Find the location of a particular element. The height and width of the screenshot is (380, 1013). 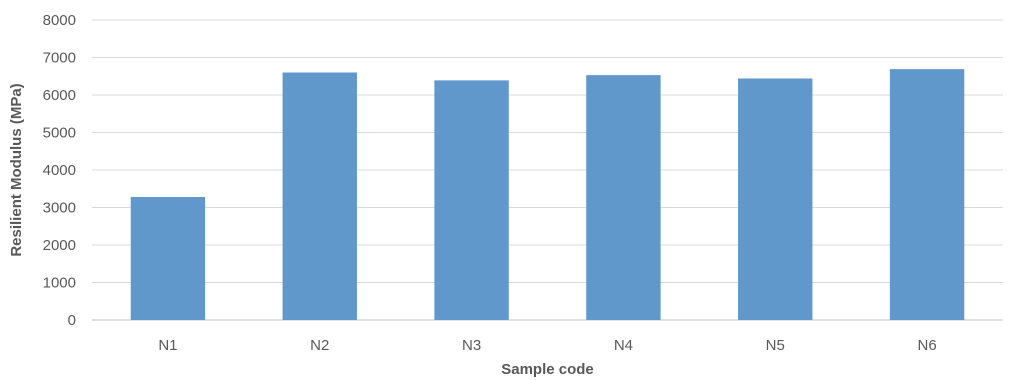

x-tick-label-n5: N5 is located at coordinates (775, 345).